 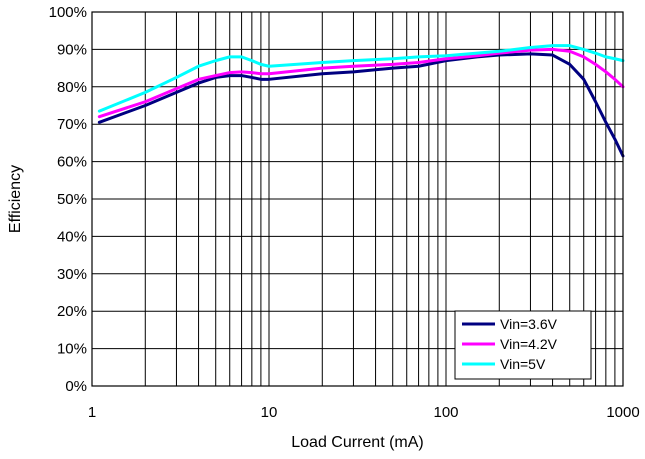 What do you see at coordinates (269, 412) in the screenshot?
I see `x-tick-label: 10` at bounding box center [269, 412].